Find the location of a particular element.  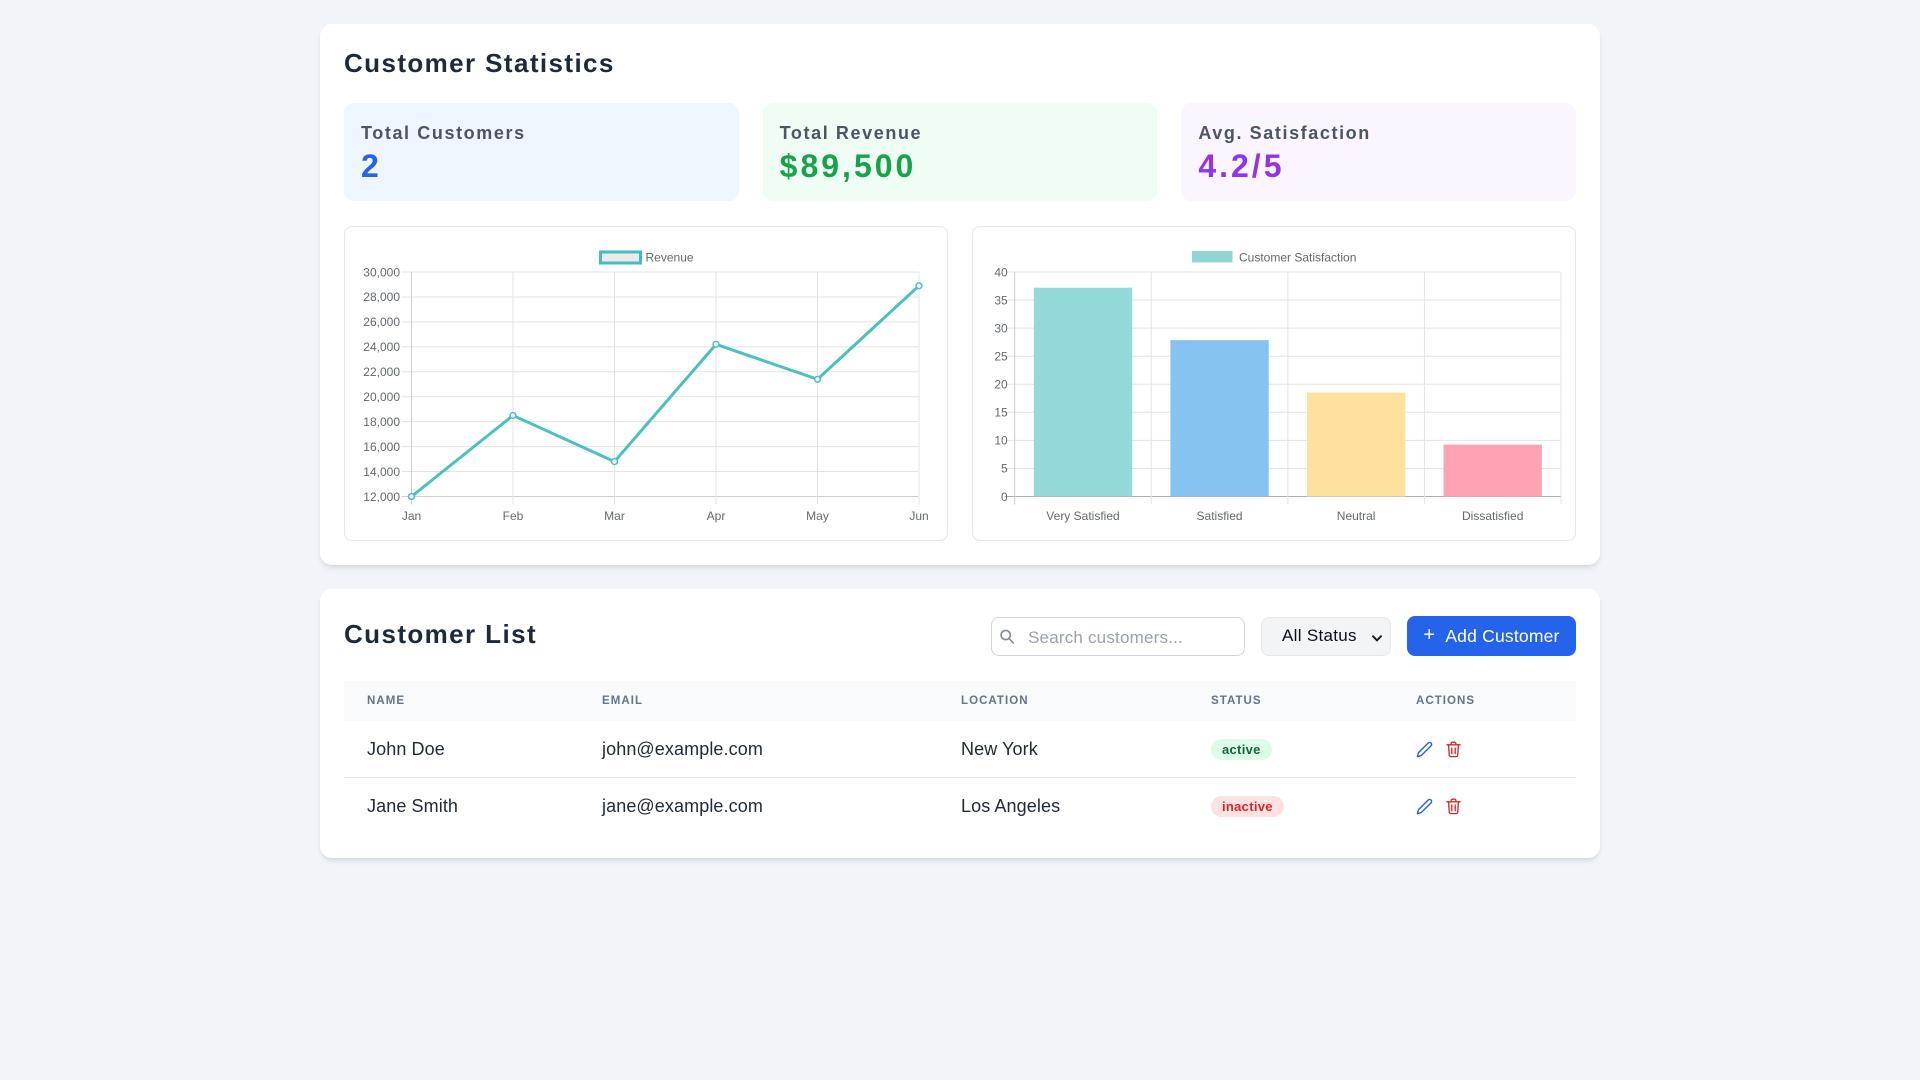

svg-text: 20 is located at coordinates (1001, 385).